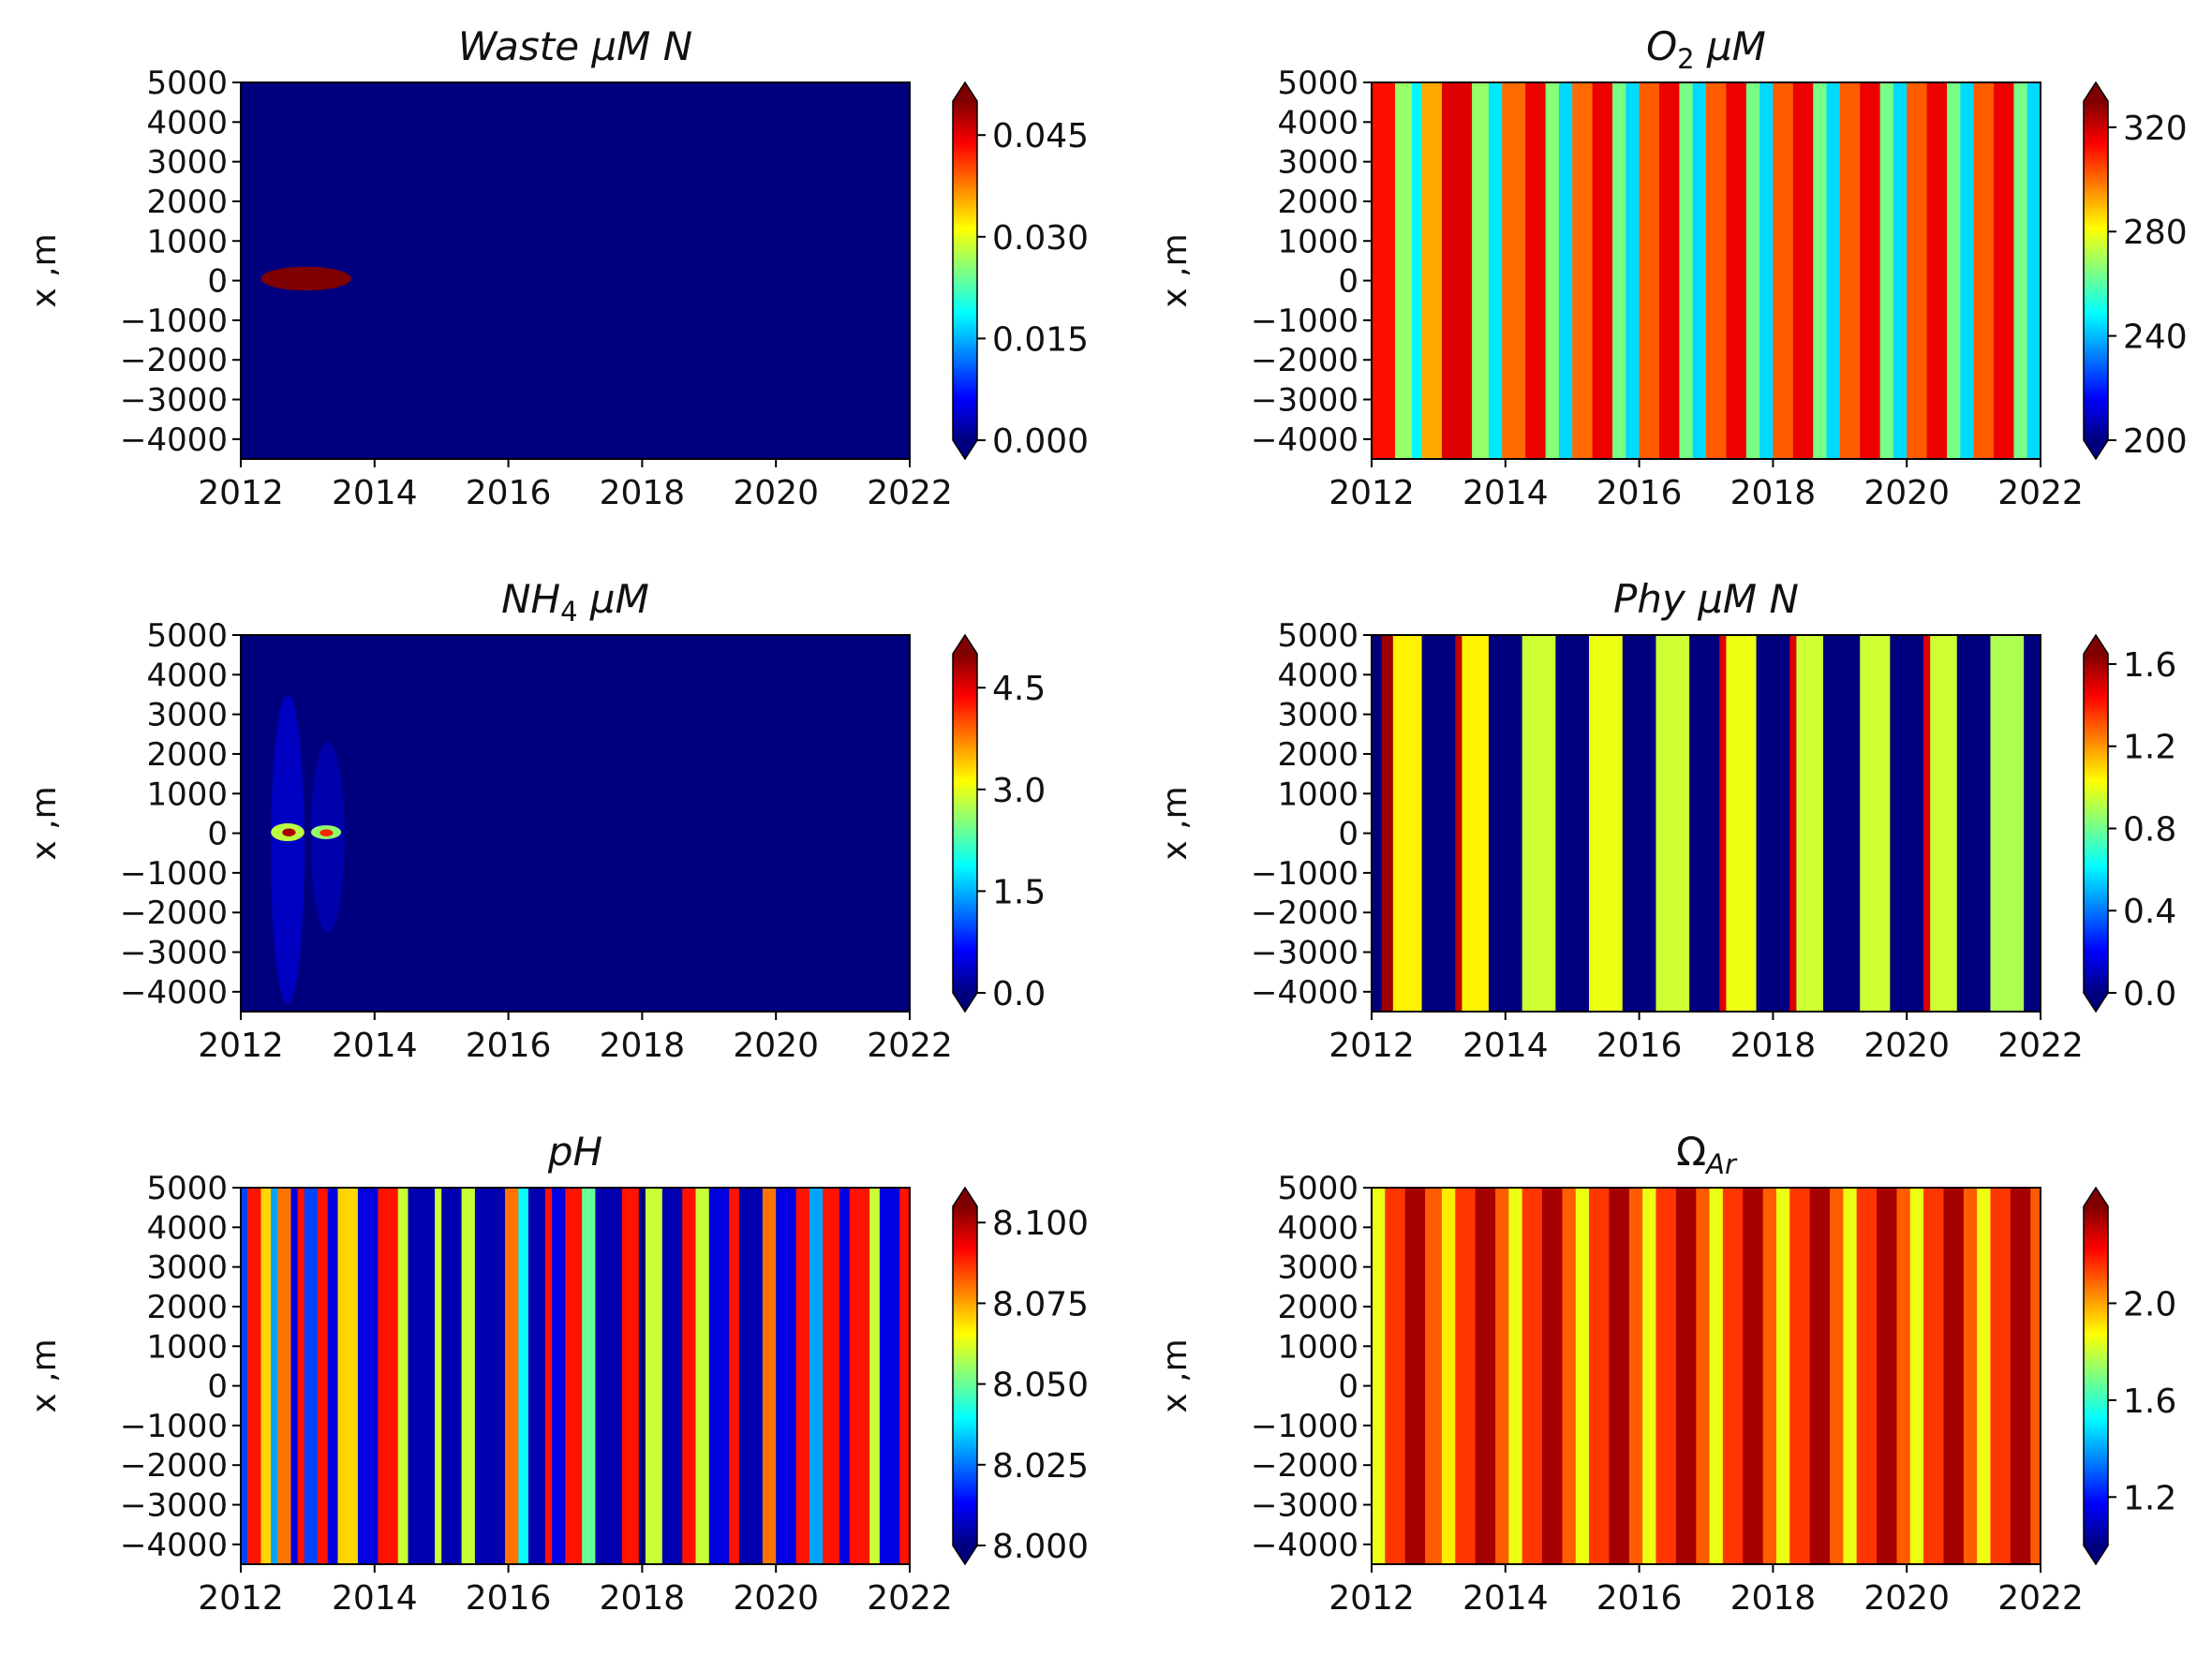  What do you see at coordinates (187, 83) in the screenshot?
I see `y-tick-label: 5000` at bounding box center [187, 83].